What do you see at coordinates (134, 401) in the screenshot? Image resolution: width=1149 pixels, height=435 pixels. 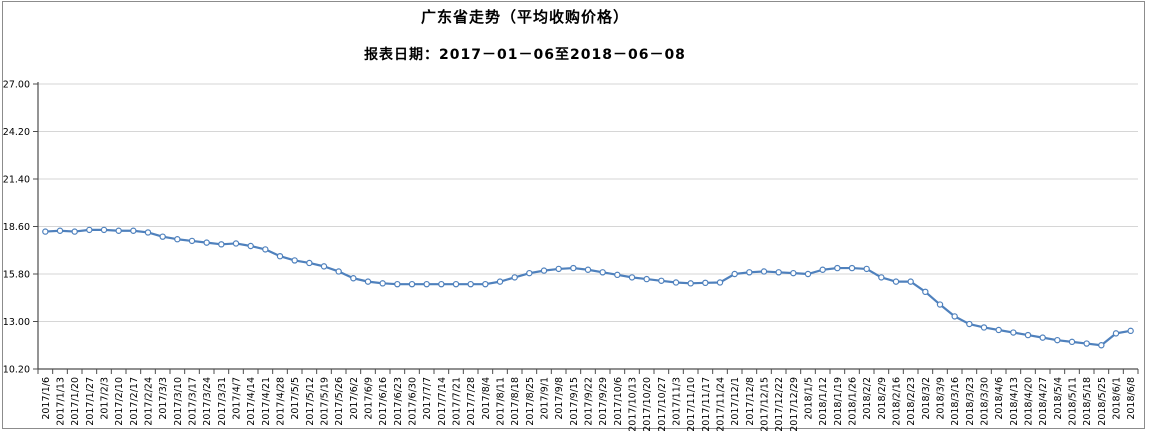 I see `x-tick-label: 2017/2/17` at bounding box center [134, 401].